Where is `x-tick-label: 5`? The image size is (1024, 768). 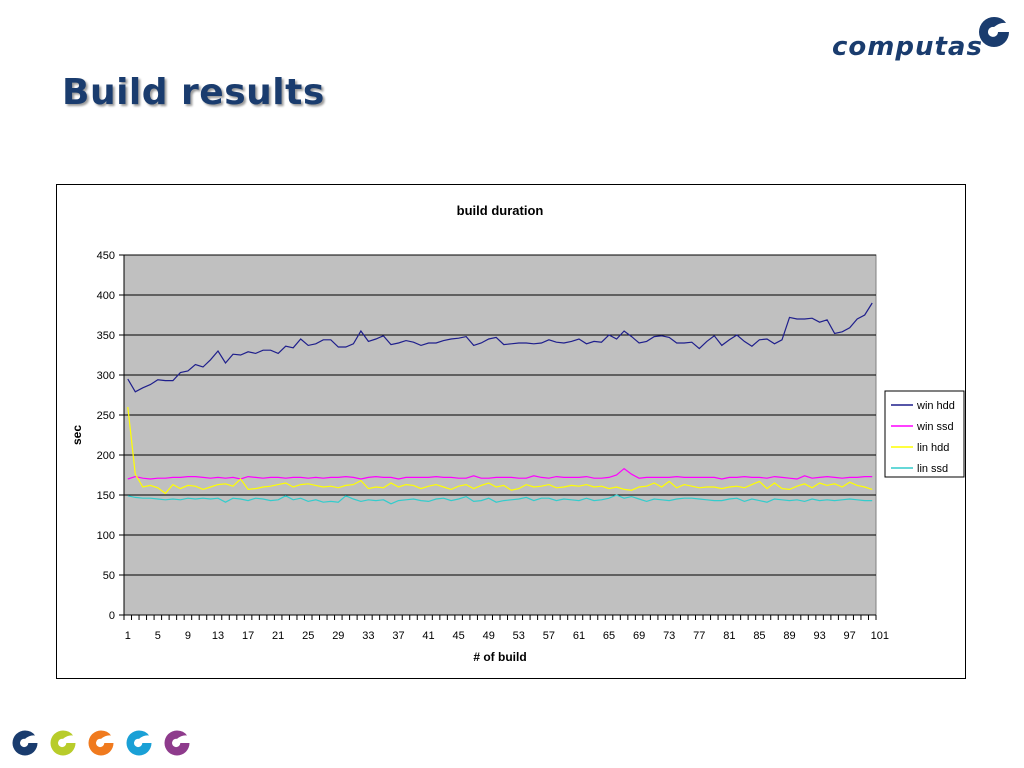
x-tick-label: 5 is located at coordinates (158, 636).